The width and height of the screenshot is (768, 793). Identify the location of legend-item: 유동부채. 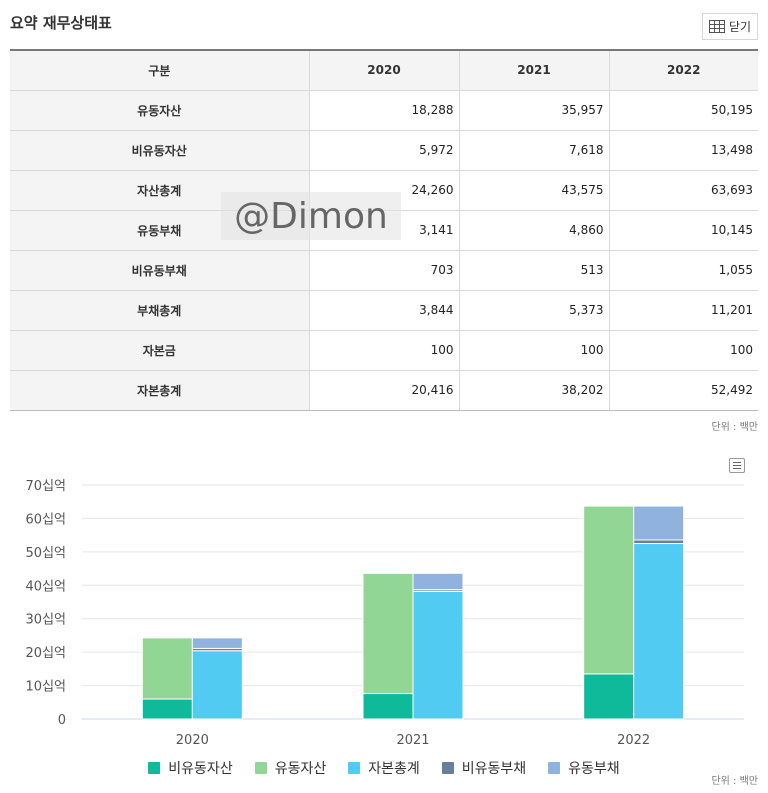
(584, 768).